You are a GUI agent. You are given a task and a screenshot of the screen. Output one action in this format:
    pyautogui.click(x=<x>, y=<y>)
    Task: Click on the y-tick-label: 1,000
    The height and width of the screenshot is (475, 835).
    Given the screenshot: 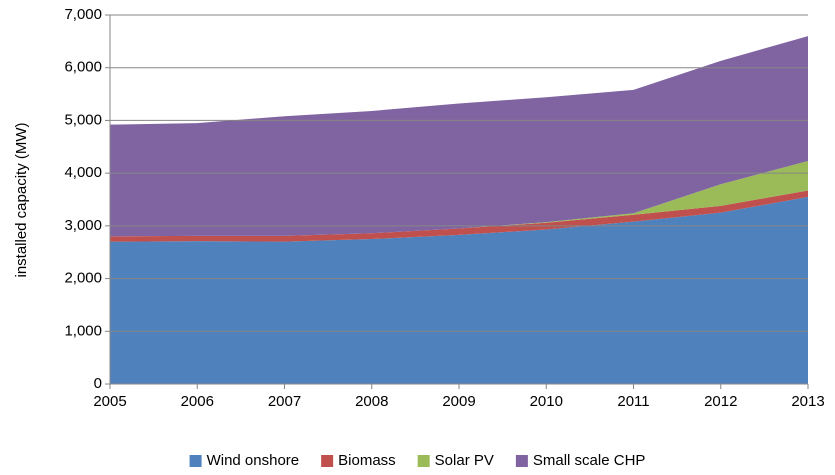 What is the action you would take?
    pyautogui.click(x=83, y=330)
    